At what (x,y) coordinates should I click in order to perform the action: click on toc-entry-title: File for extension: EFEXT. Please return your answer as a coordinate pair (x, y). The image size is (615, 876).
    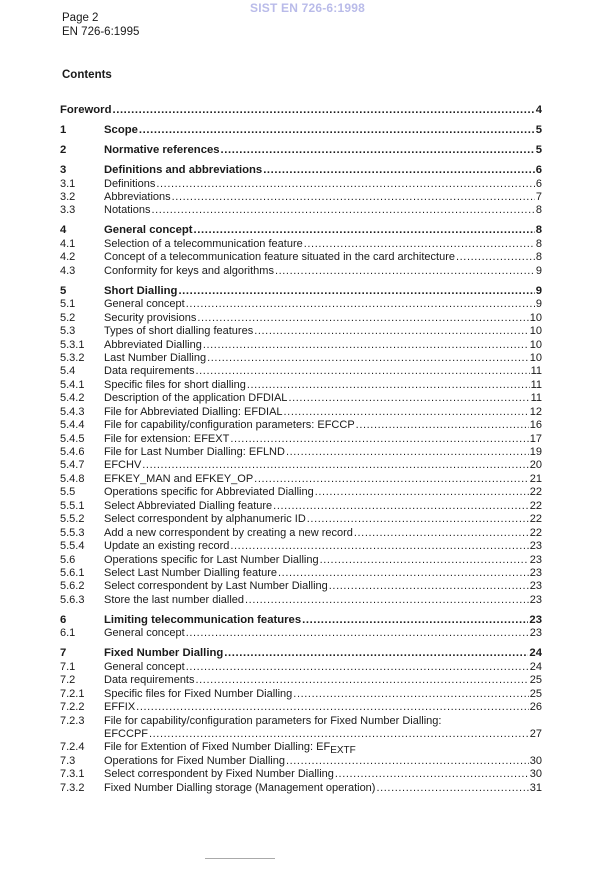
    Looking at the image, I should click on (166, 439).